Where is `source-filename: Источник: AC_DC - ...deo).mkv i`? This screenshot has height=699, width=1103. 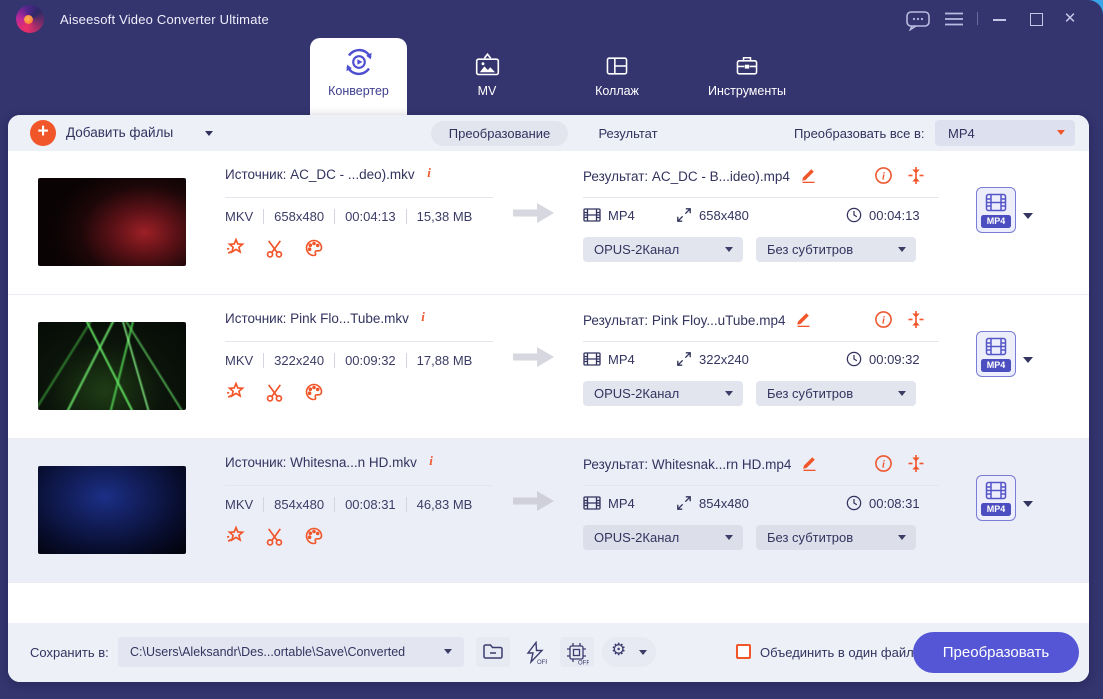 source-filename: Источник: AC_DC - ...deo).mkv i is located at coordinates (329, 174).